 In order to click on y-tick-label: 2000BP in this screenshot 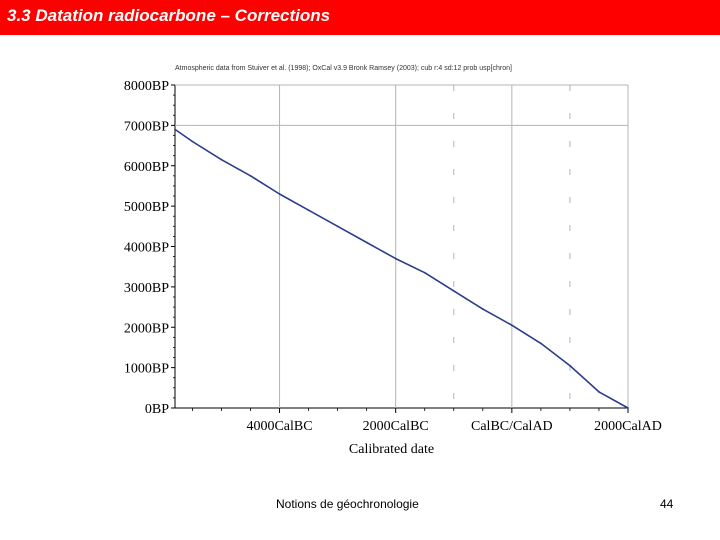, I will do `click(146, 328)`.